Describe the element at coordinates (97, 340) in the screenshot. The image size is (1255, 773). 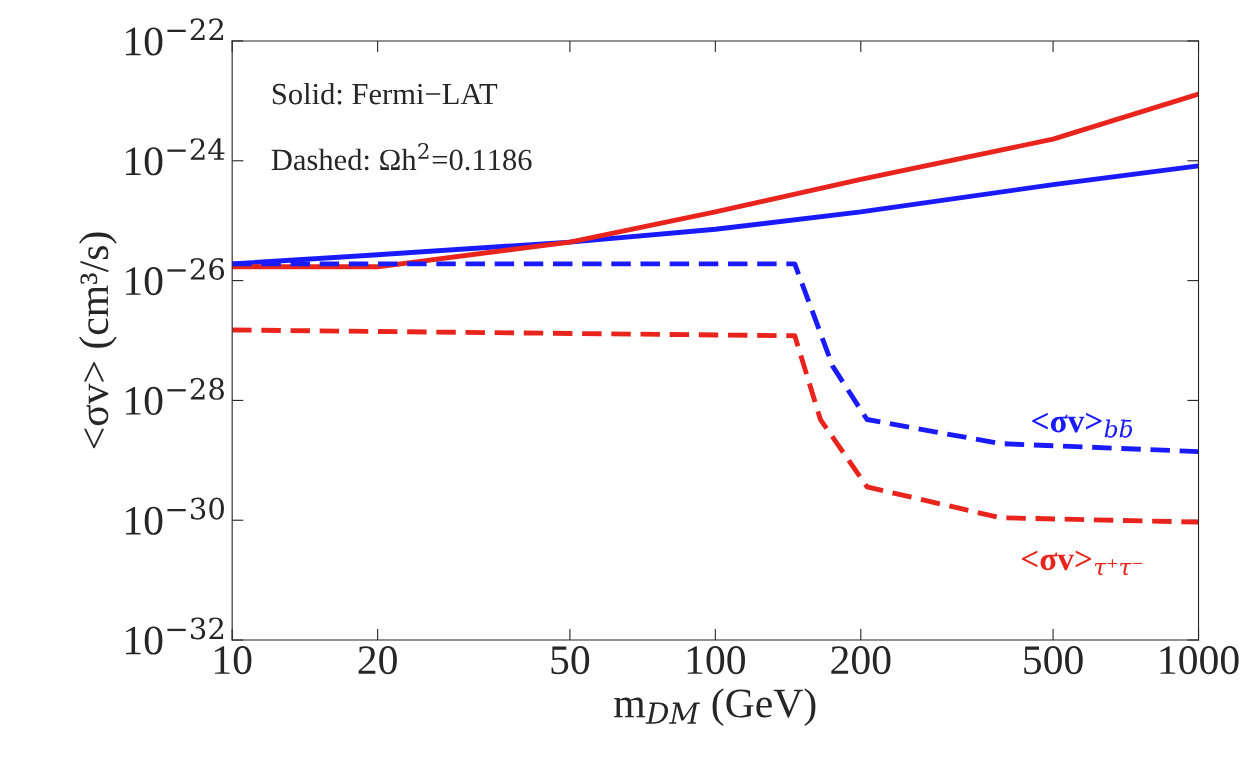
I see `y-axis-title: <σv> (cm³/s)` at that location.